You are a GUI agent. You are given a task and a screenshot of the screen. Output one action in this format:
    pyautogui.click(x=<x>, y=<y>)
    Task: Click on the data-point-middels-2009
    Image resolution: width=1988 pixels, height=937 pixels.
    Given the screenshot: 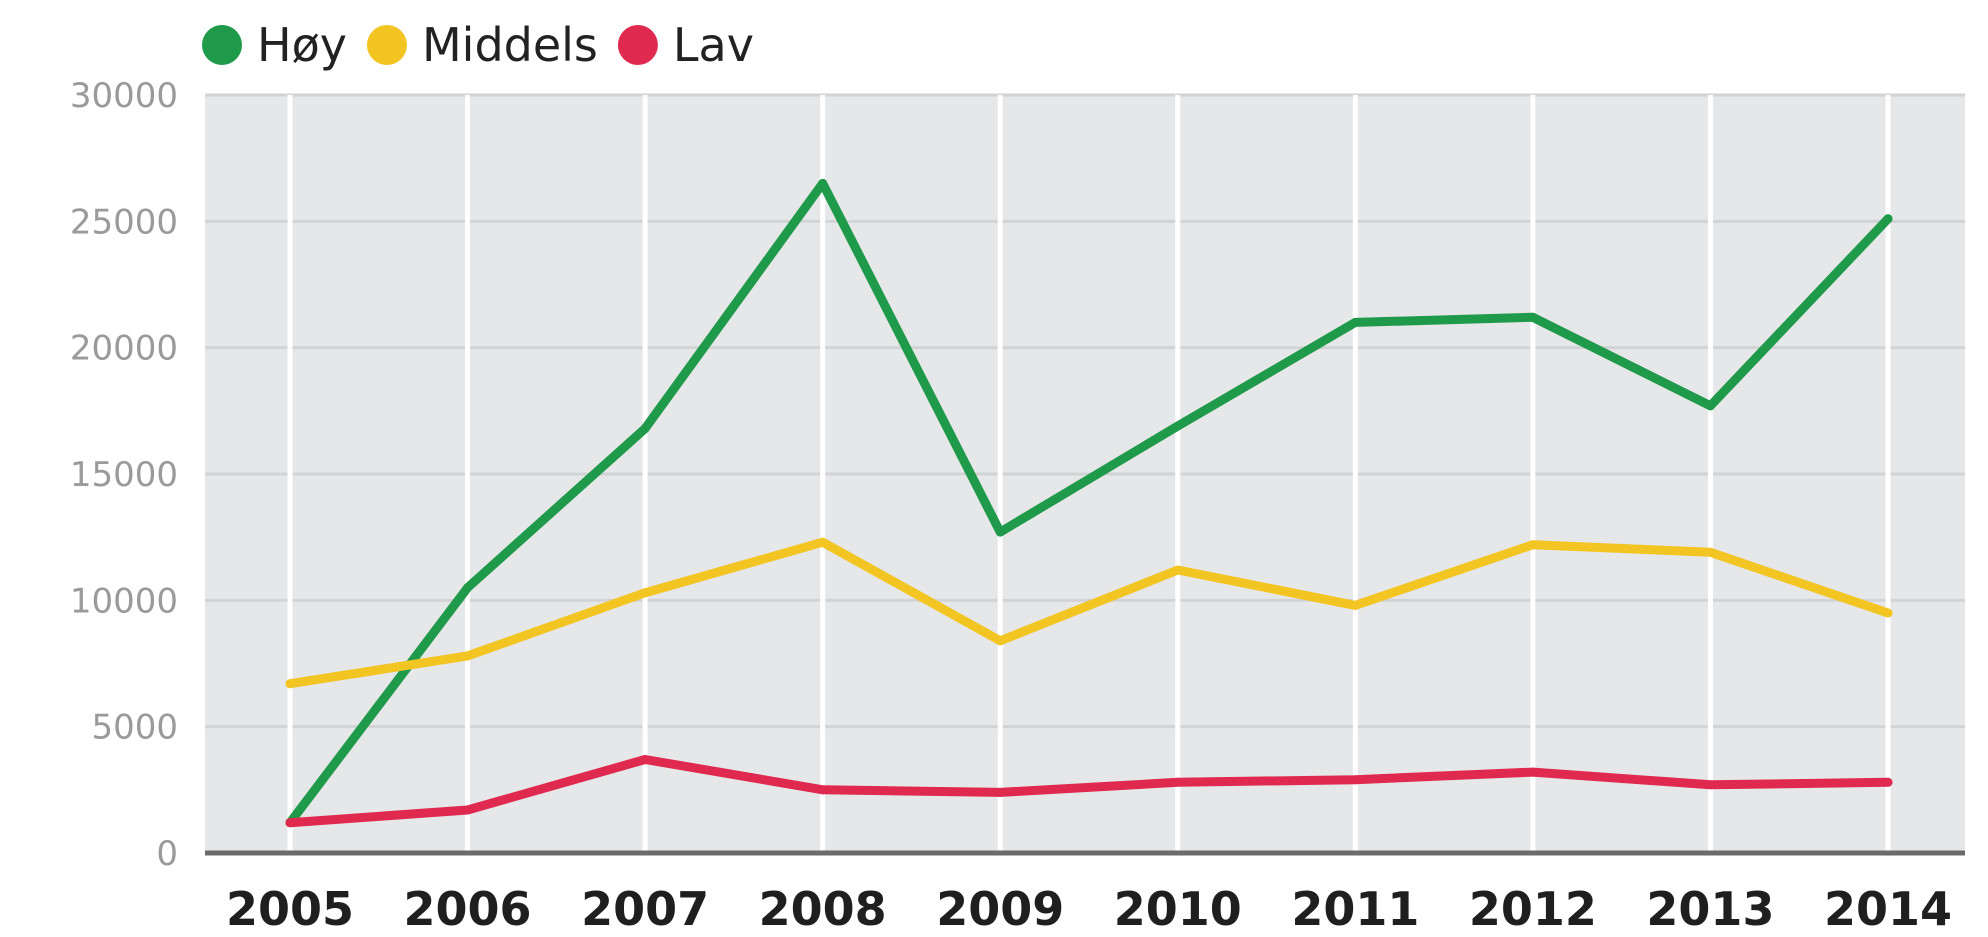 What is the action you would take?
    pyautogui.click(x=1000, y=641)
    